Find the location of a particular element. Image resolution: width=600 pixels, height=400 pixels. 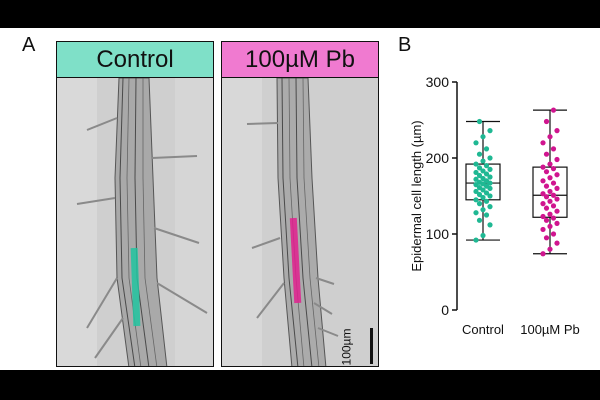

x-category-label-1: 100µM Pb is located at coordinates (550, 329).